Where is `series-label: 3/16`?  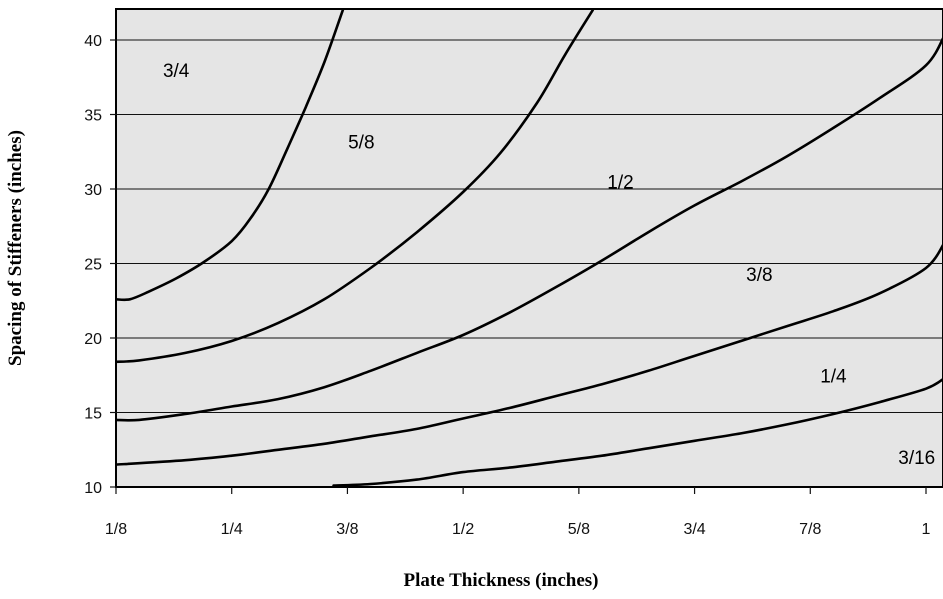
series-label: 3/16 is located at coordinates (916, 458).